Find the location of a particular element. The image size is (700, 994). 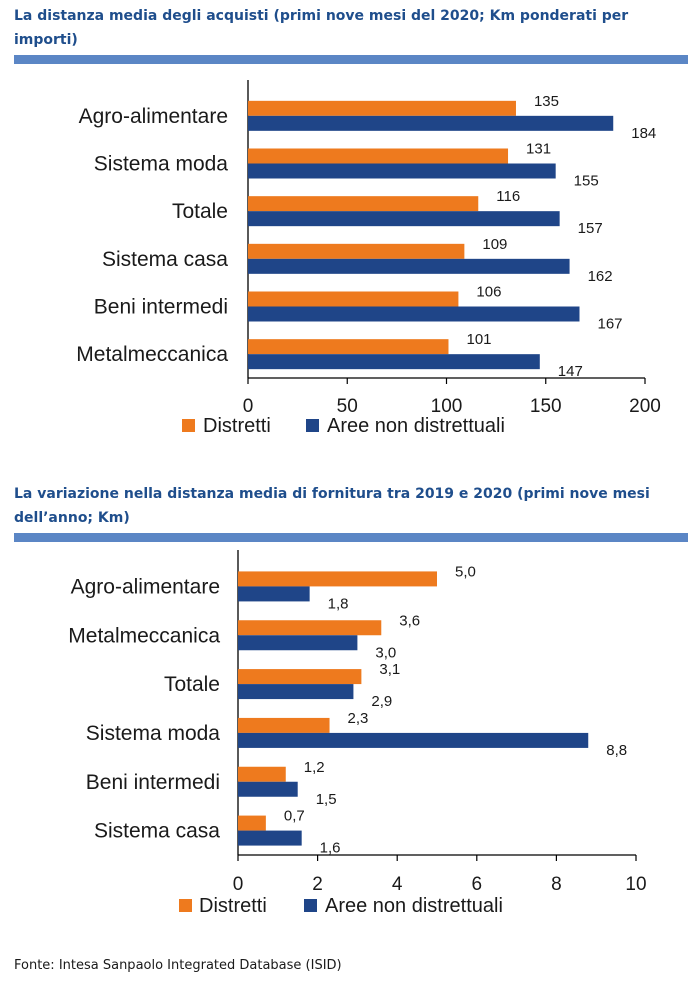

data-label-aree-non-distrettuali: 1,5 is located at coordinates (326, 799).